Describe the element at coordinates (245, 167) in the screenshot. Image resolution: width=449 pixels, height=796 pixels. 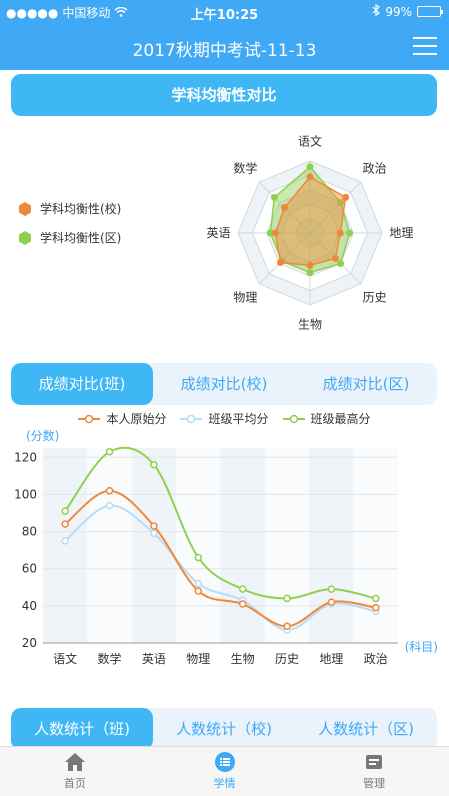
I see `radar-axis-label: 数学` at that location.